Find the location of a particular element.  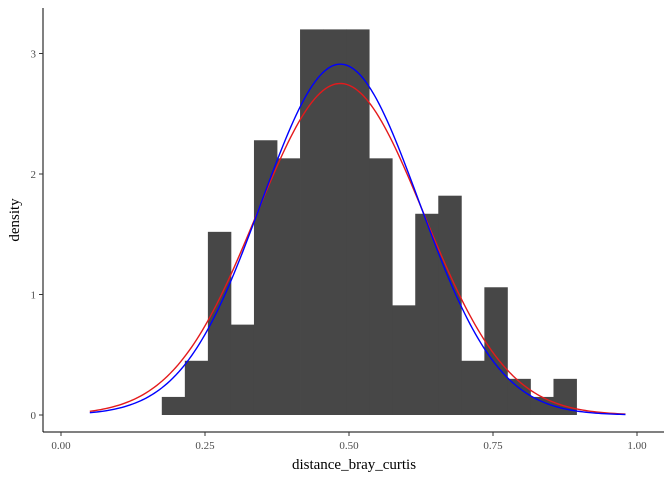

y-axis-title: density is located at coordinates (15, 220).